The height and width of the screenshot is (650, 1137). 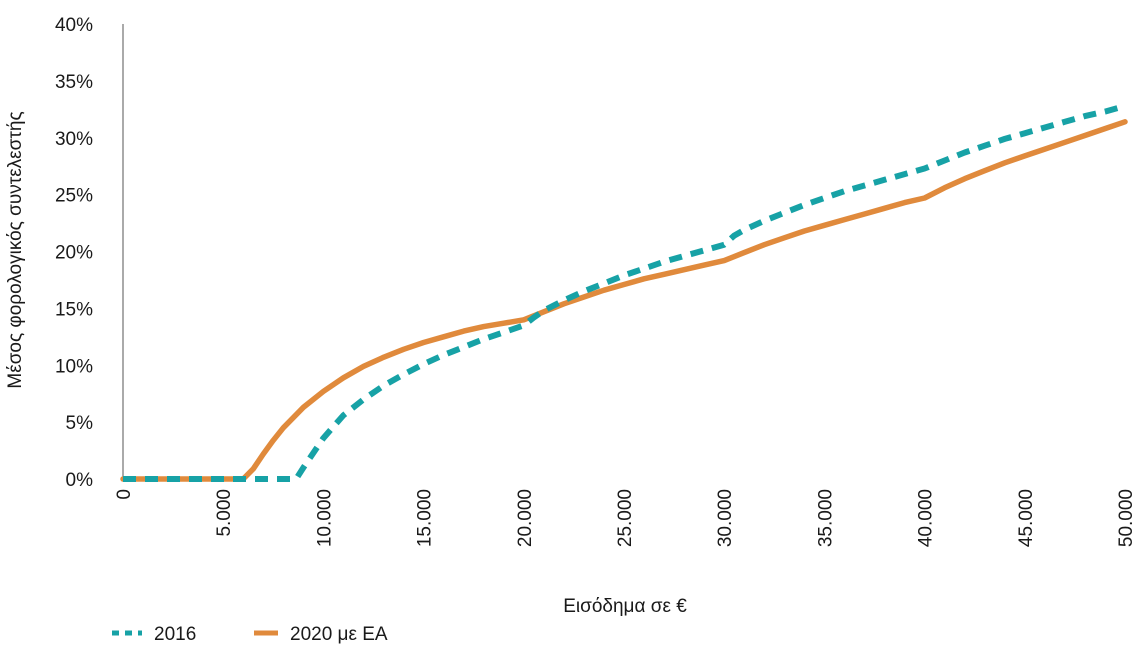 I want to click on x-tick-label: 0, so click(x=124, y=494).